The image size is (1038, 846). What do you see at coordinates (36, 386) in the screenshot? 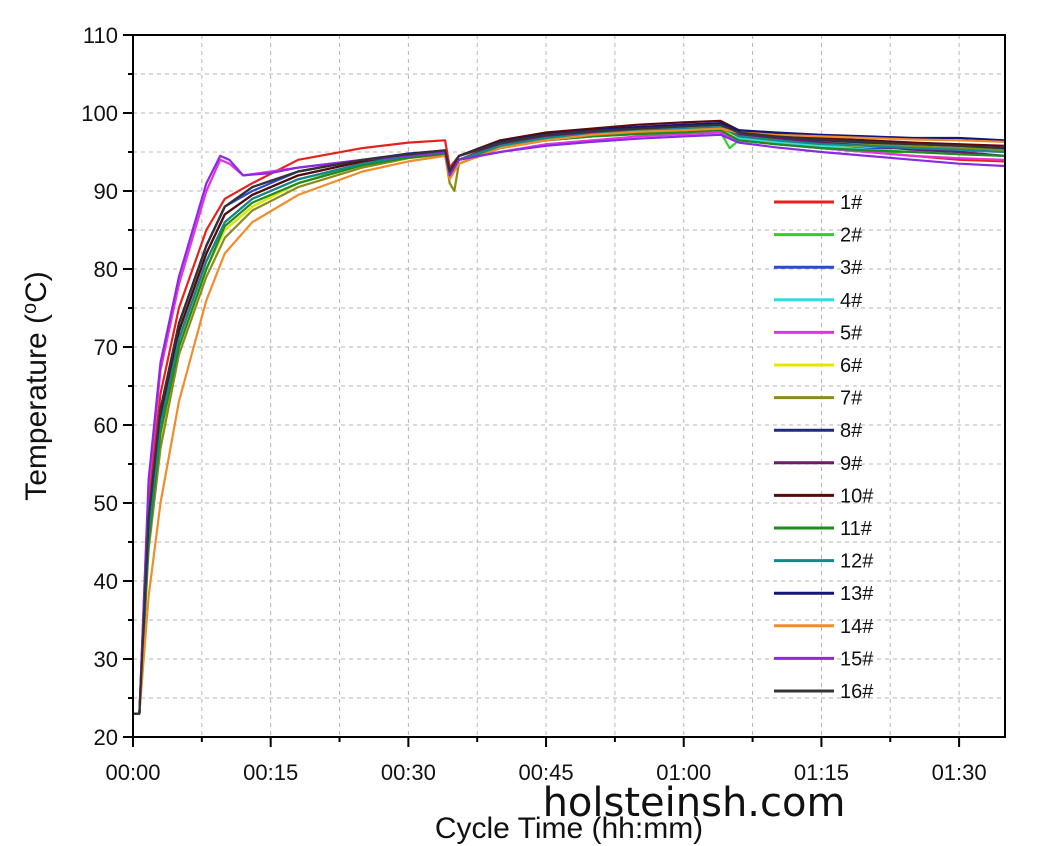
I see `y-axis-title: Temperature (oC)` at bounding box center [36, 386].